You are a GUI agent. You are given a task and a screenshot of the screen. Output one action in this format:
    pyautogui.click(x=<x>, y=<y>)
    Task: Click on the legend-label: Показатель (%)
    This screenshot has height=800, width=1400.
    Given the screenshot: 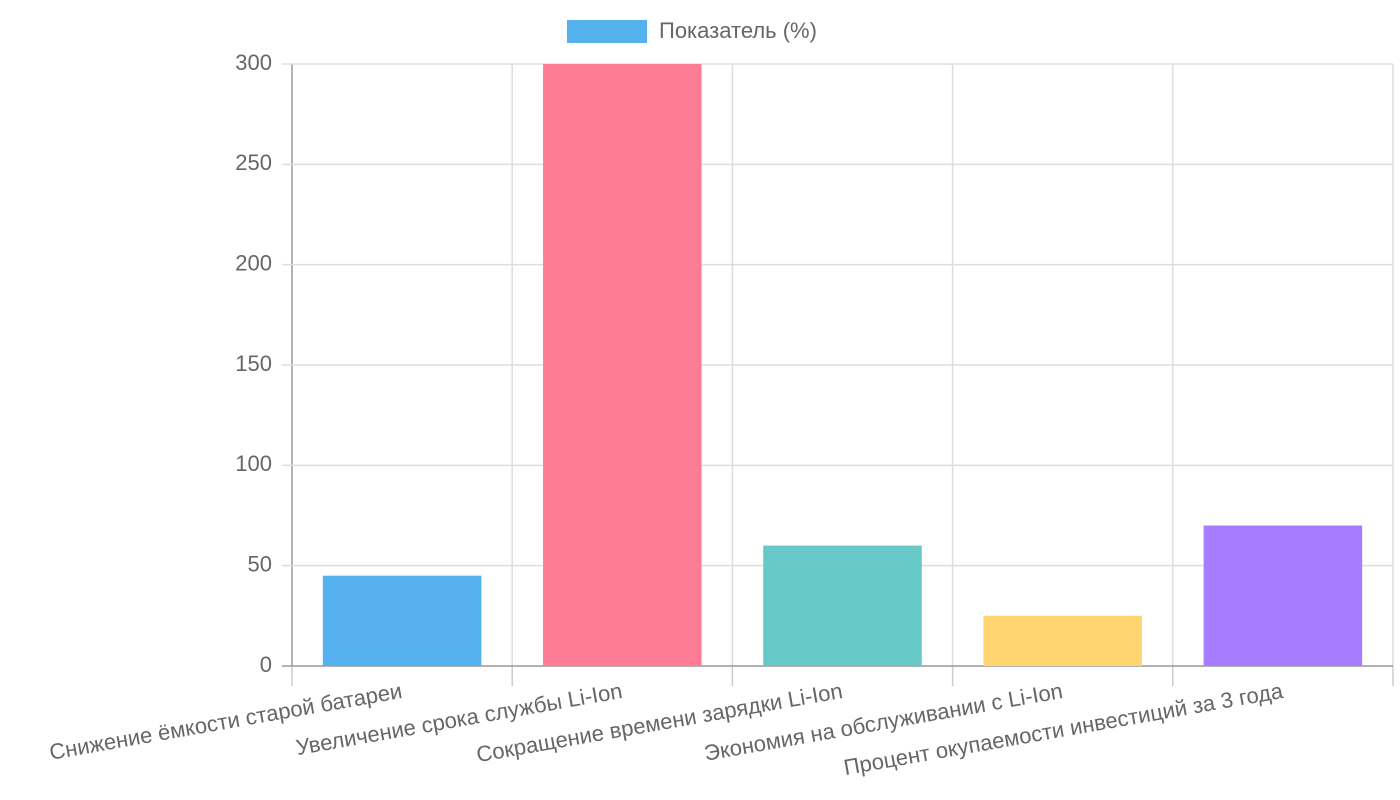 What is the action you would take?
    pyautogui.click(x=738, y=30)
    